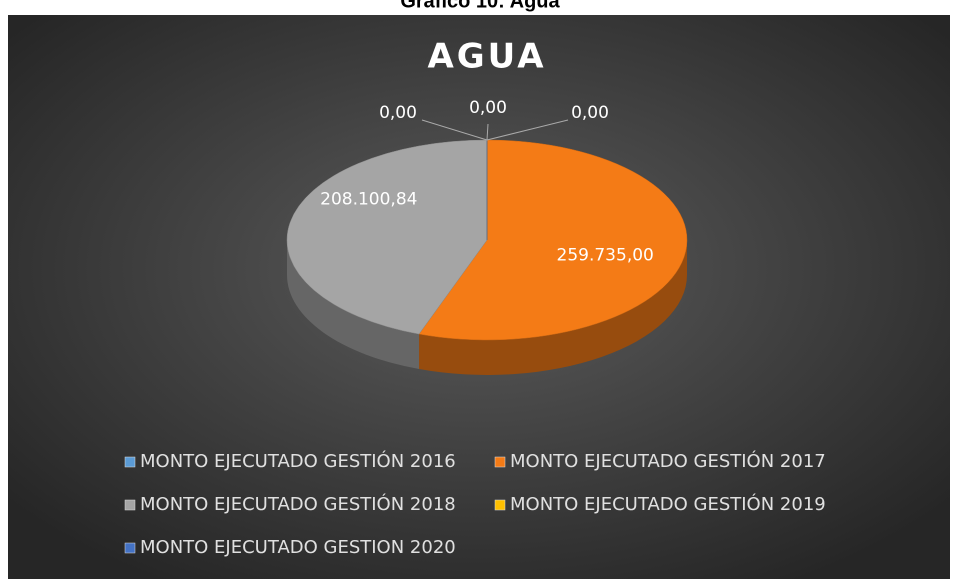 Image resolution: width=959 pixels, height=579 pixels. I want to click on chart-title: AGUA, so click(486, 57).